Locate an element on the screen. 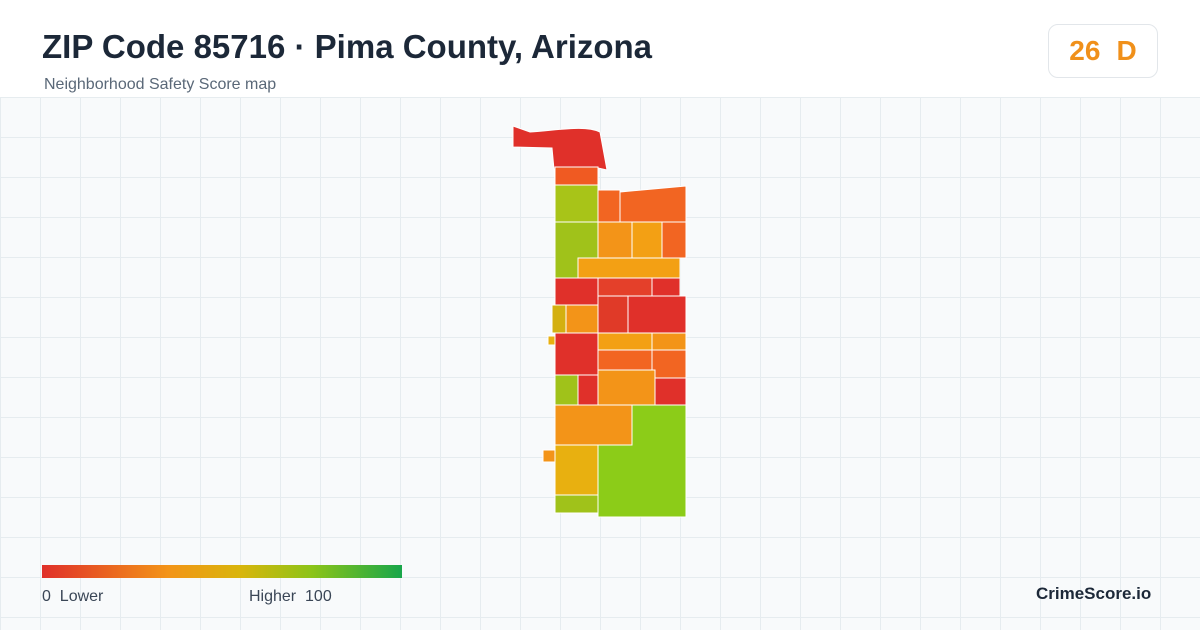  legend-max-value: 100 is located at coordinates (318, 596).